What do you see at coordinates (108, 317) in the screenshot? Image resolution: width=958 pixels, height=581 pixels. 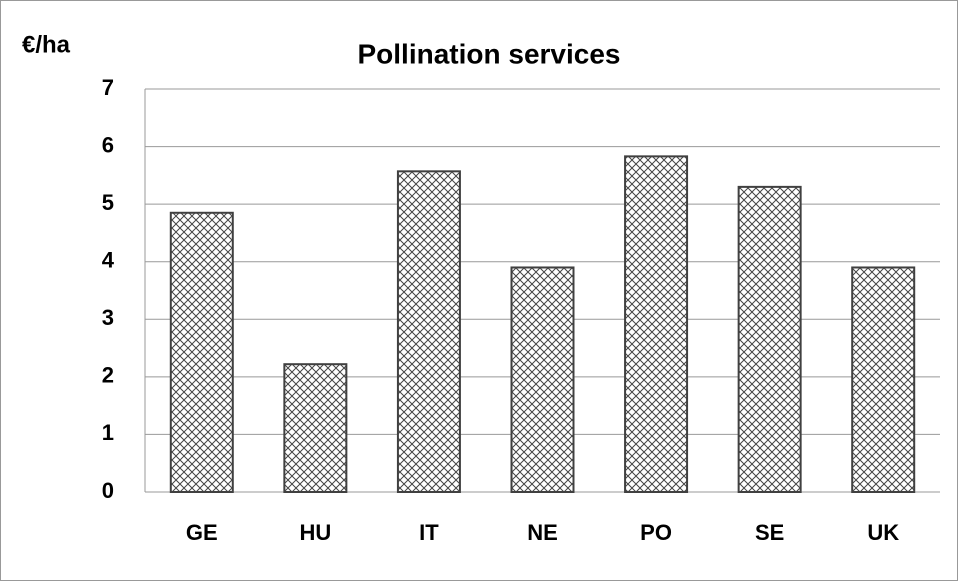 I see `y-tick-label: 3` at bounding box center [108, 317].